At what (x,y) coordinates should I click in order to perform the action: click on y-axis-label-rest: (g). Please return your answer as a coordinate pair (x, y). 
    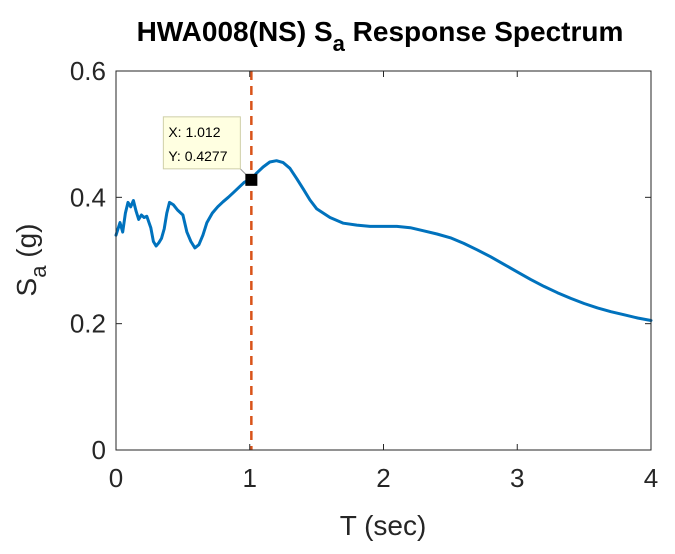
    Looking at the image, I should click on (26, 245).